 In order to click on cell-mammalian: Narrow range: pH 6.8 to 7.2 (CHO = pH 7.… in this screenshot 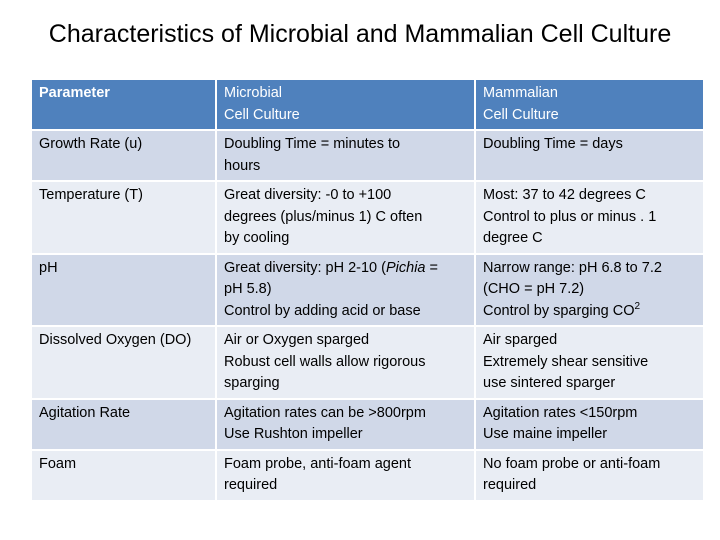, I will do `click(589, 289)`.